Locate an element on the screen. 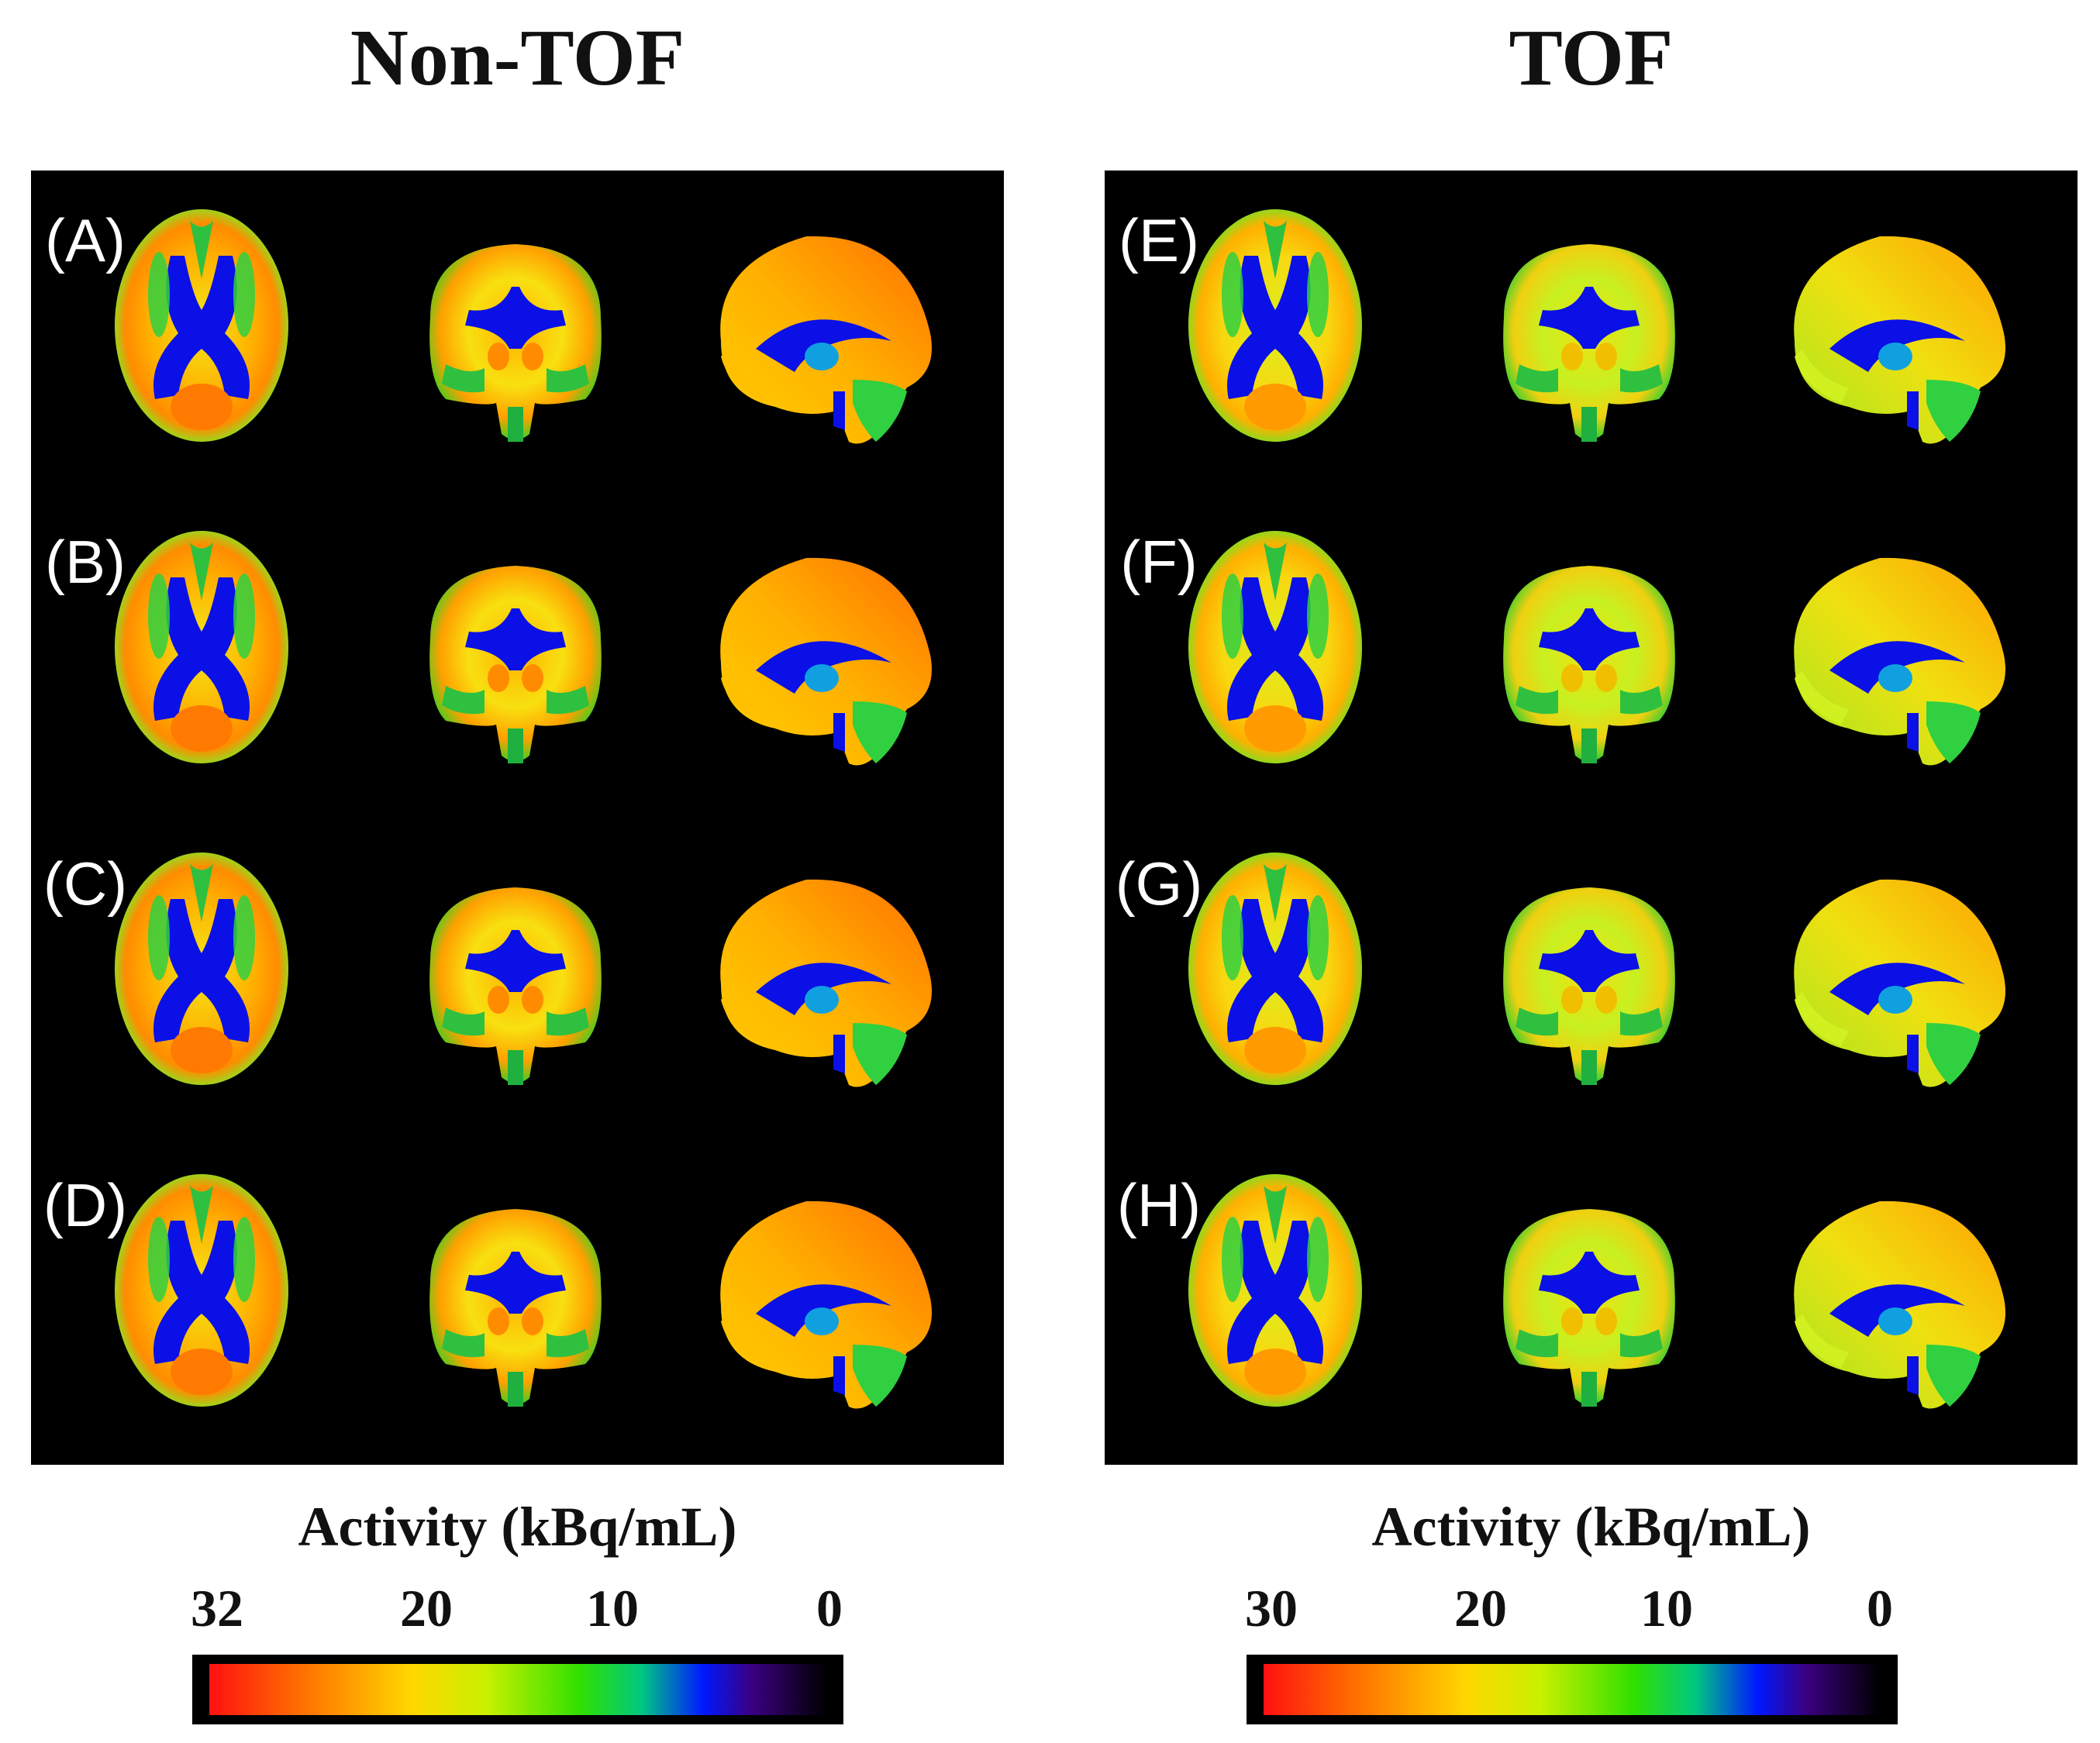 Image resolution: width=2100 pixels, height=1743 pixels. label-g: (G) is located at coordinates (1159, 883).